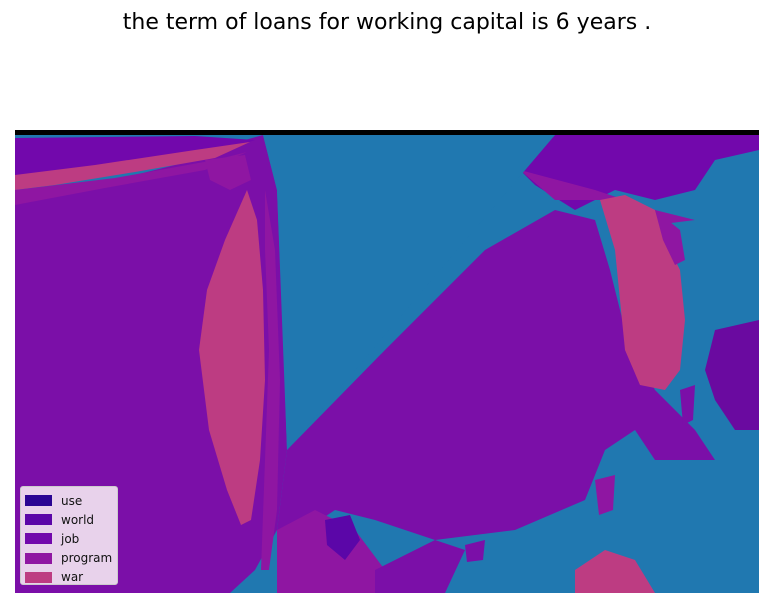  I want to click on legend-item-war: war, so click(71, 577).